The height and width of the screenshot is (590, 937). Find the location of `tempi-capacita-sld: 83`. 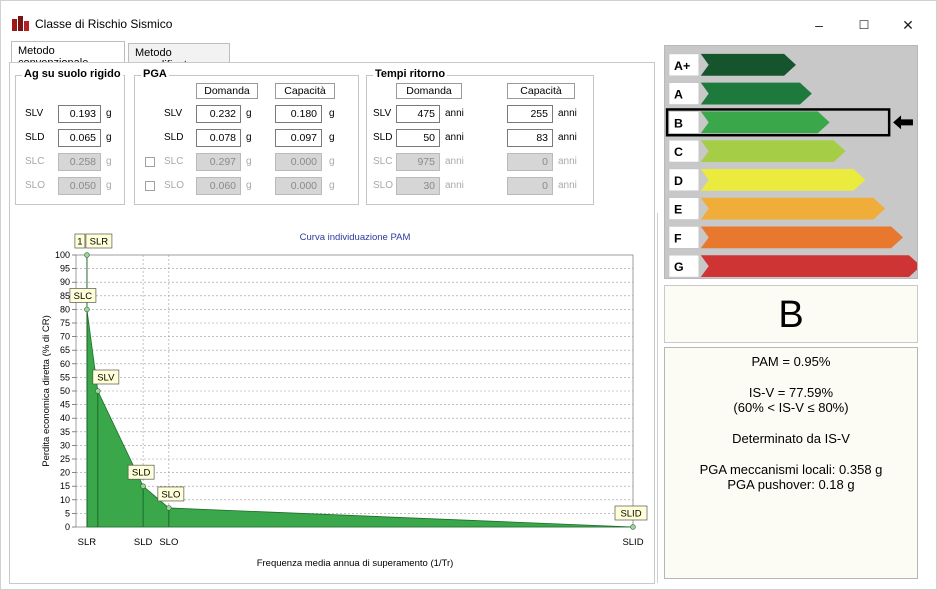

tempi-capacita-sld: 83 is located at coordinates (530, 138).